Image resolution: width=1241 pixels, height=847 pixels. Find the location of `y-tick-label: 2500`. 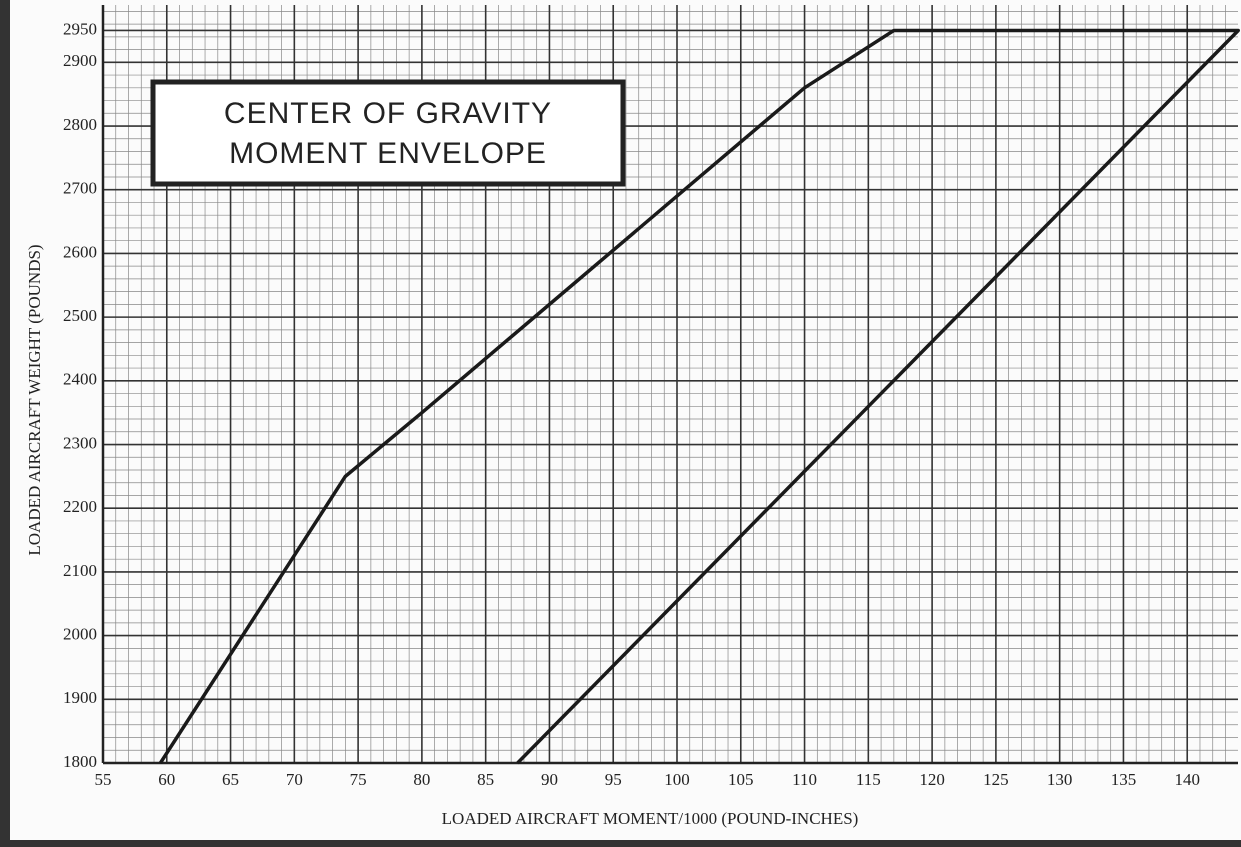

y-tick-label: 2500 is located at coordinates (80, 315).